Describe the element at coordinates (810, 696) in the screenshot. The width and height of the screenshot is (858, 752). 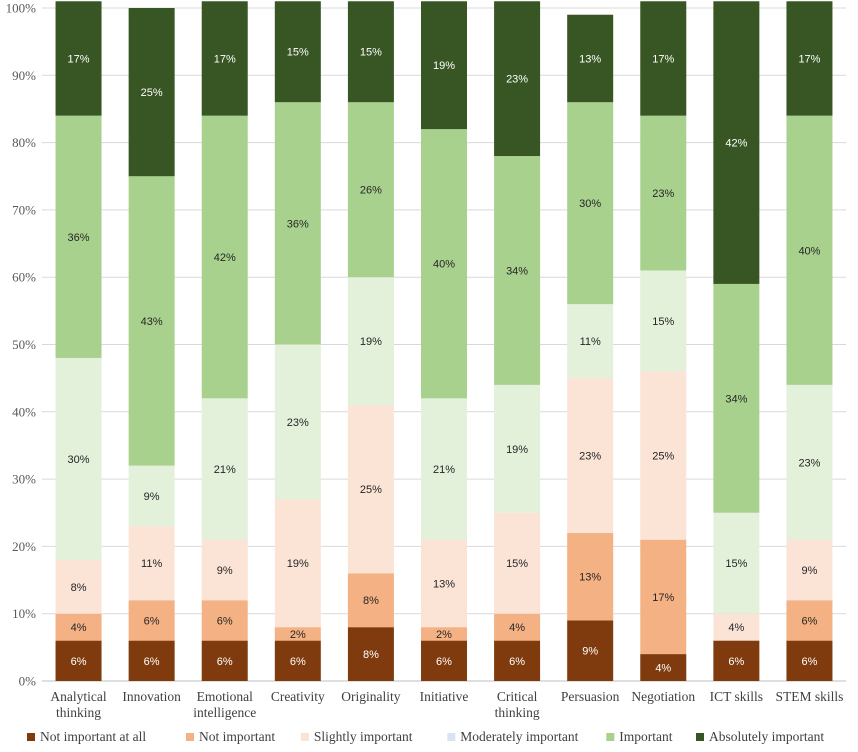
I see `x-tick-label-line: STEM skills` at that location.